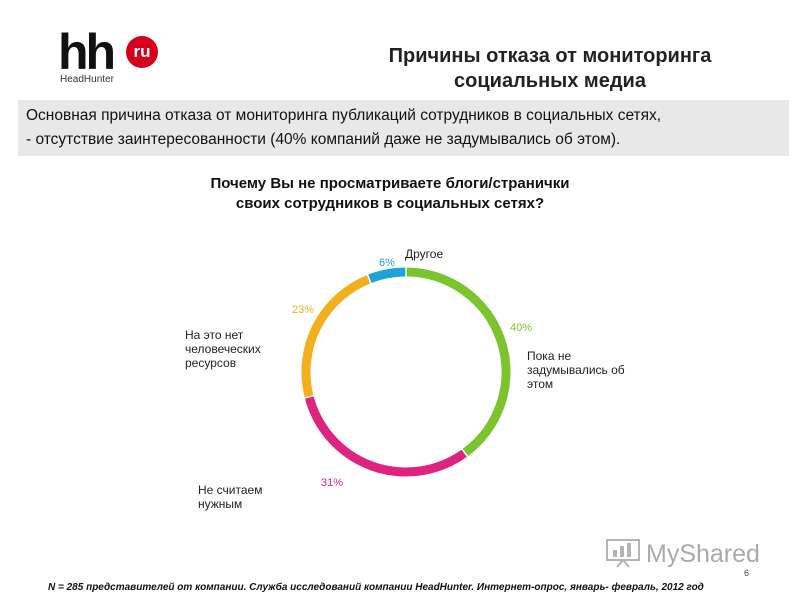 The width and height of the screenshot is (800, 600). Describe the element at coordinates (703, 554) in the screenshot. I see `watermark-text: MyShared` at that location.